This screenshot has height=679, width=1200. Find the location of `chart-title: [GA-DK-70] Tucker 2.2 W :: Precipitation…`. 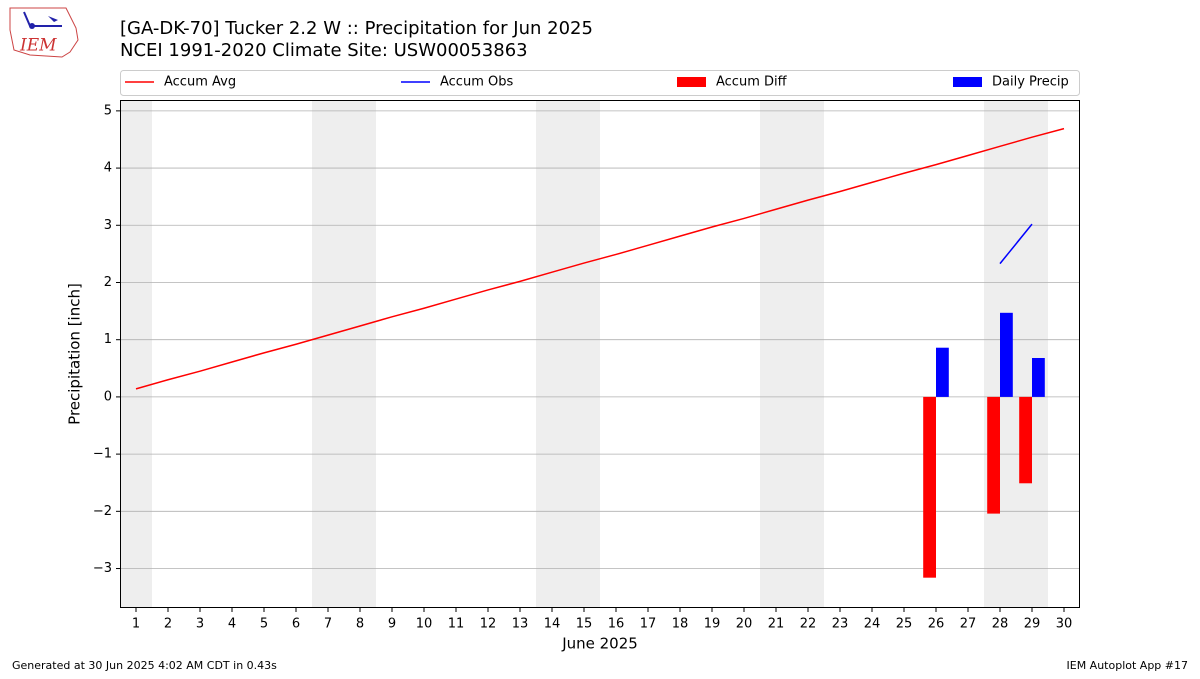

chart-title: [GA-DK-70] Tucker 2.2 W :: Precipitation… is located at coordinates (356, 28).